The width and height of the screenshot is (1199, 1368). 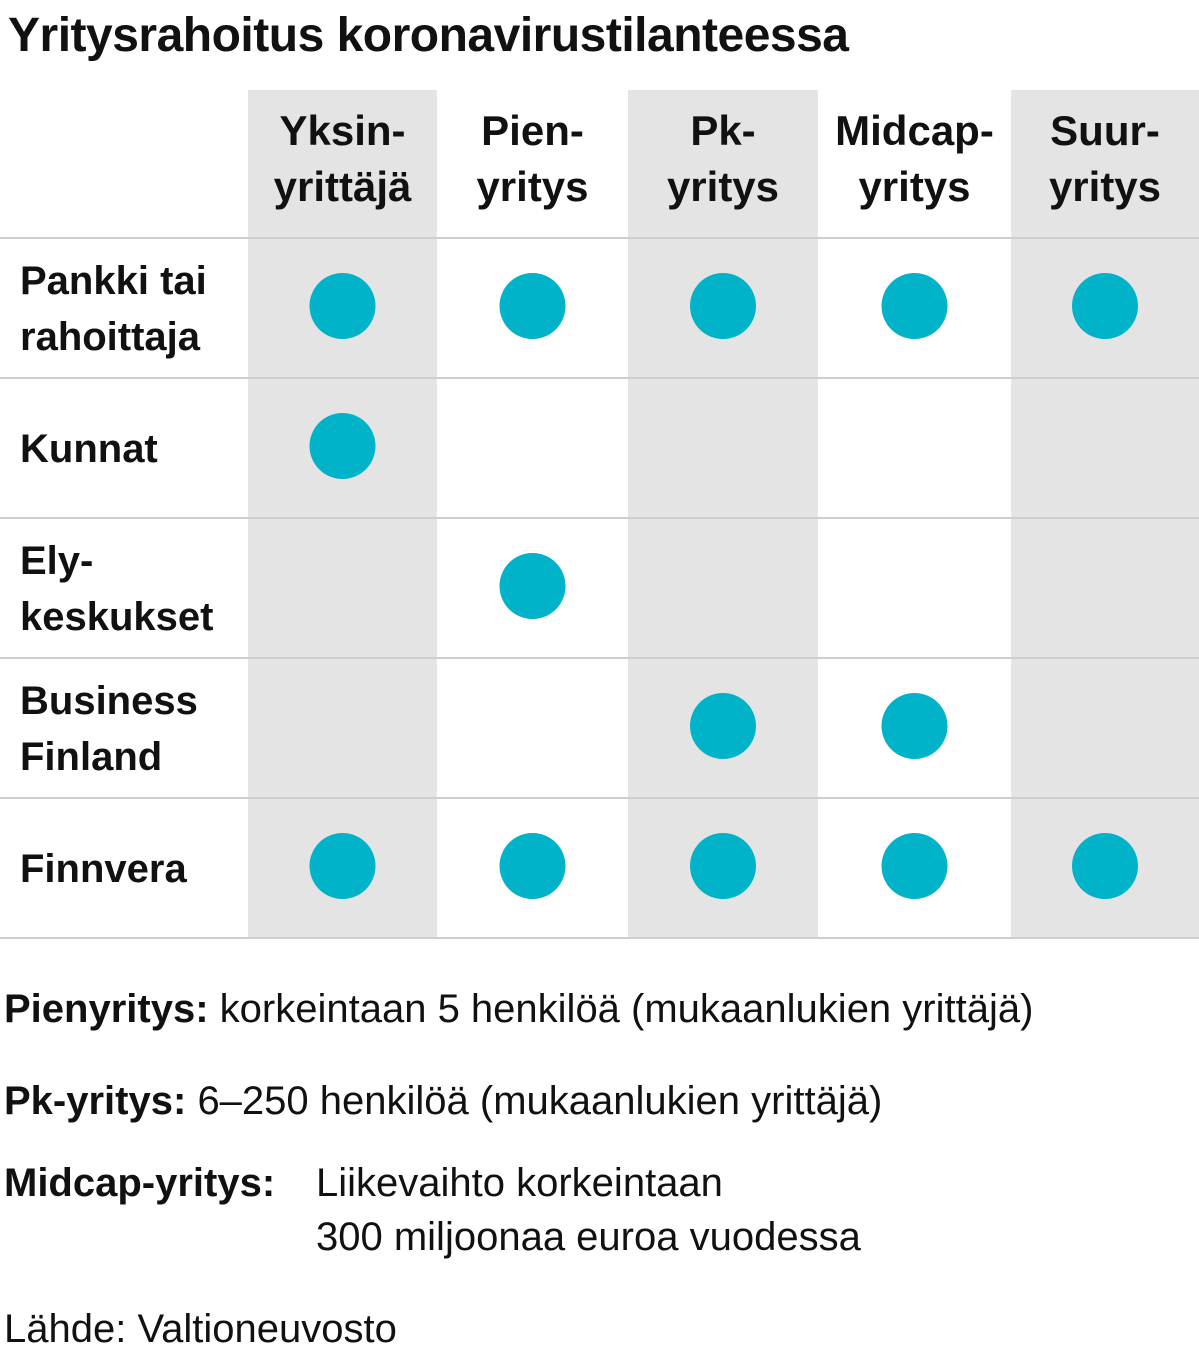 I want to click on row-label-line: keskukset, so click(x=116, y=617).